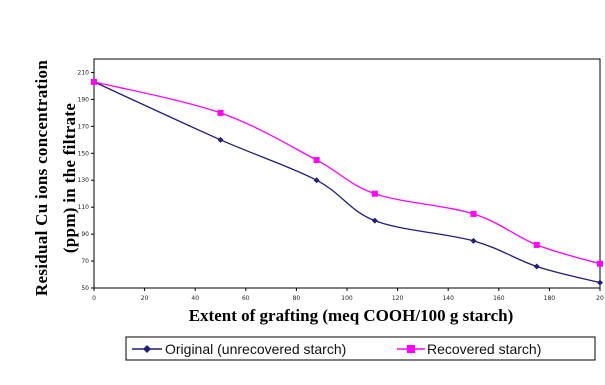 Image resolution: width=605 pixels, height=385 pixels. Describe the element at coordinates (484, 349) in the screenshot. I see `legend-label-recovered: Recovered starch)` at that location.